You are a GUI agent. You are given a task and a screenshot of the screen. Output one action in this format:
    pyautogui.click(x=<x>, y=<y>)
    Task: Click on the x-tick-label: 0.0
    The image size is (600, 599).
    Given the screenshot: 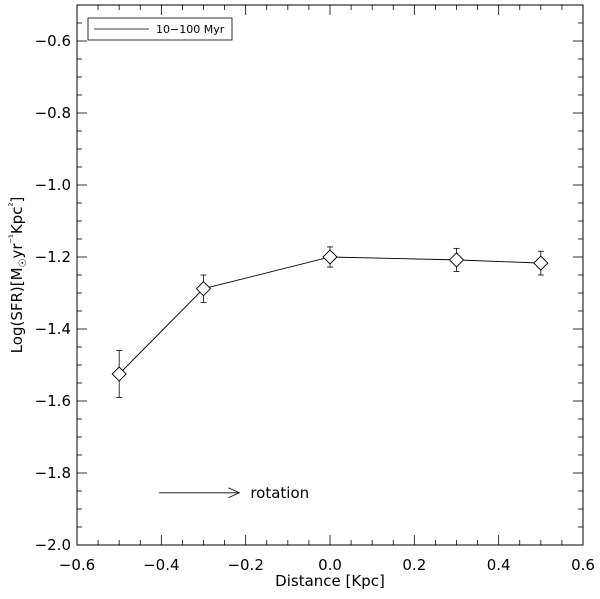 What is the action you would take?
    pyautogui.click(x=330, y=565)
    